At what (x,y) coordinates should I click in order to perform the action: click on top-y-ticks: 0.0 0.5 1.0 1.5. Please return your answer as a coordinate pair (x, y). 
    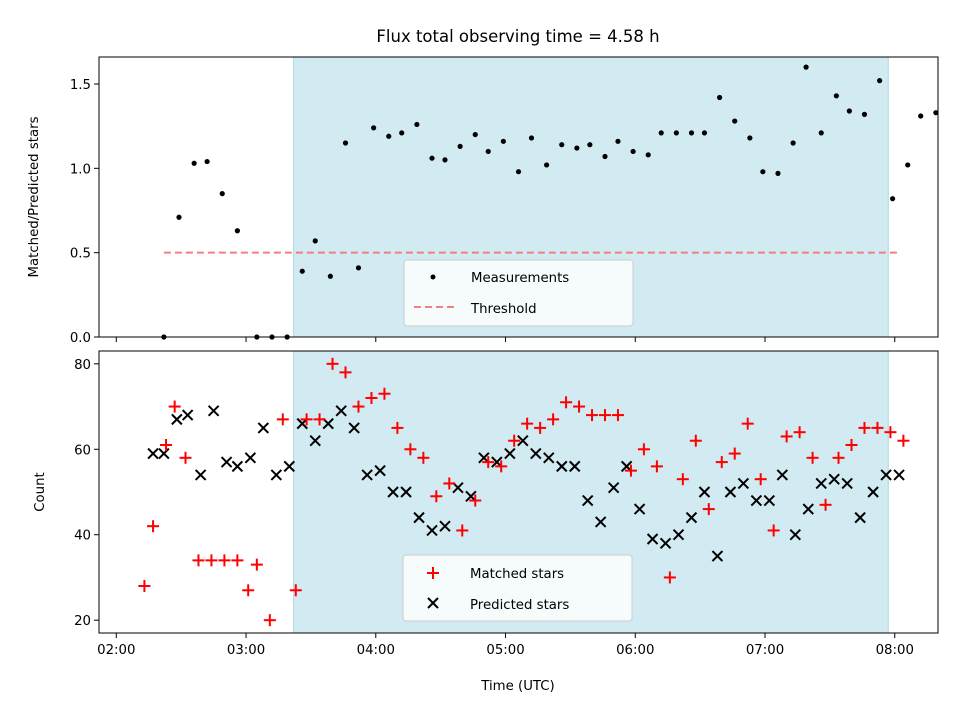
    Looking at the image, I should click on (84, 212).